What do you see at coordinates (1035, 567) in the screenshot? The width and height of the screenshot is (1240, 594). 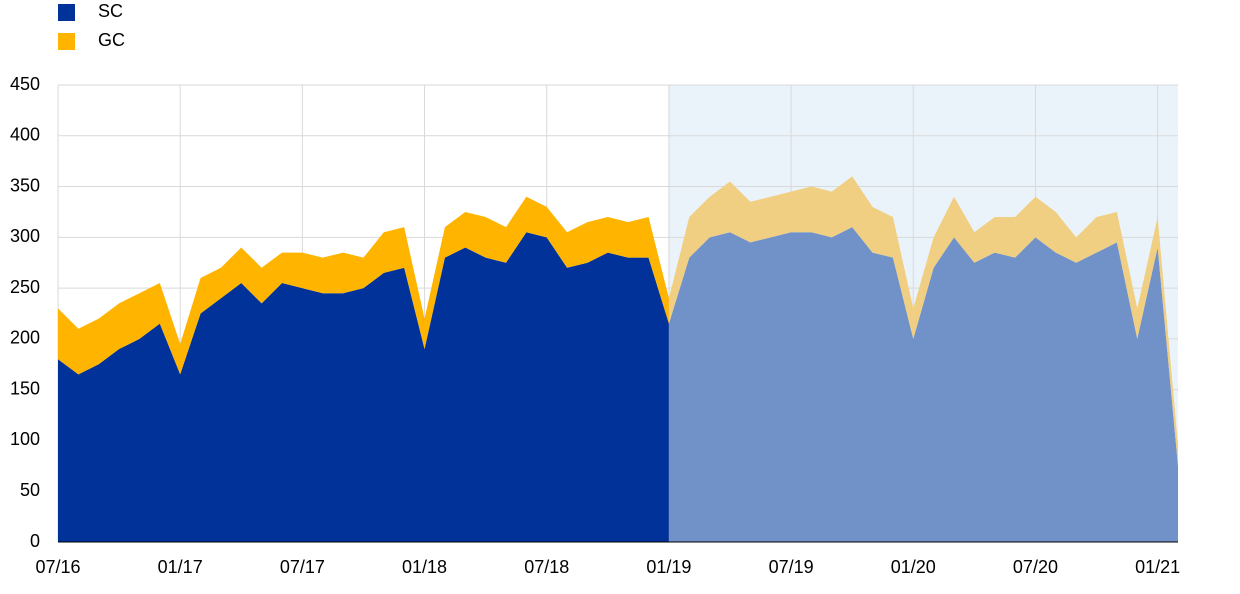 I see `x-tick-label: 07/20` at bounding box center [1035, 567].